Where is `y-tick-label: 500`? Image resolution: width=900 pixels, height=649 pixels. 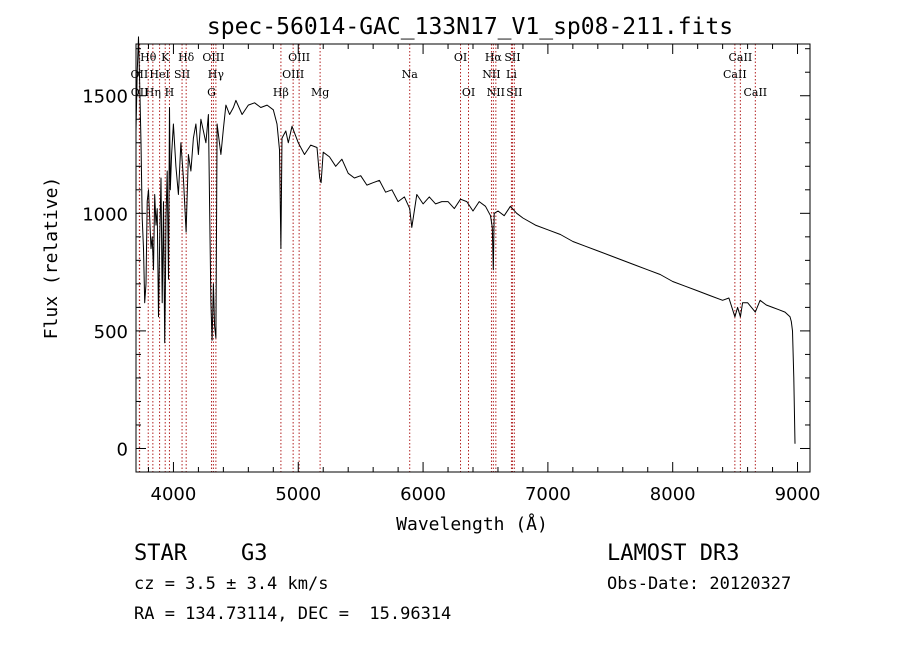
y-tick-label: 500 is located at coordinates (111, 332).